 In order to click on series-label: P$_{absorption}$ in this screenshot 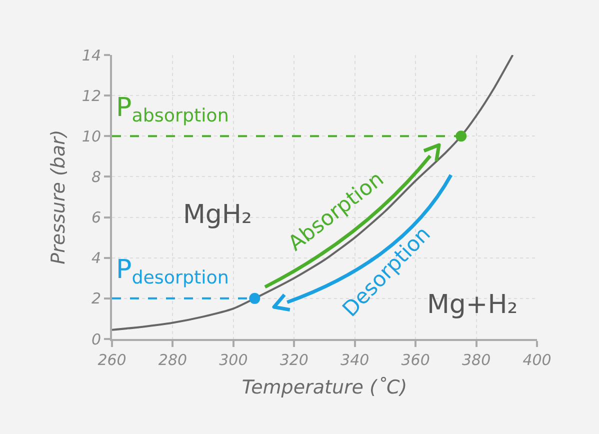, I will do `click(172, 109)`.